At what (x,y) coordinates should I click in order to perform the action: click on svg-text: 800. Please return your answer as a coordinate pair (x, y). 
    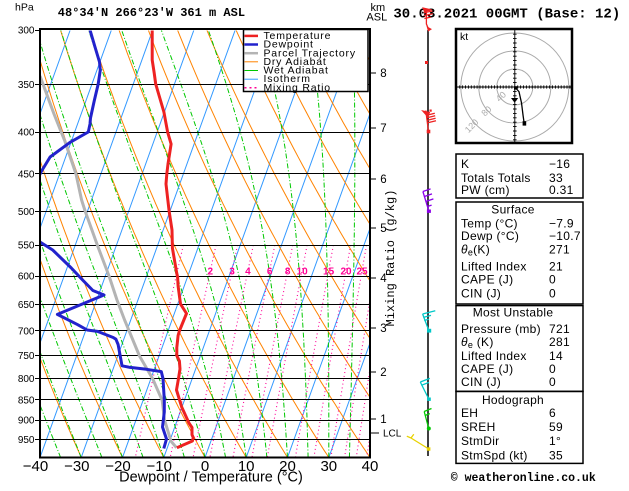
    Looking at the image, I should click on (26, 379).